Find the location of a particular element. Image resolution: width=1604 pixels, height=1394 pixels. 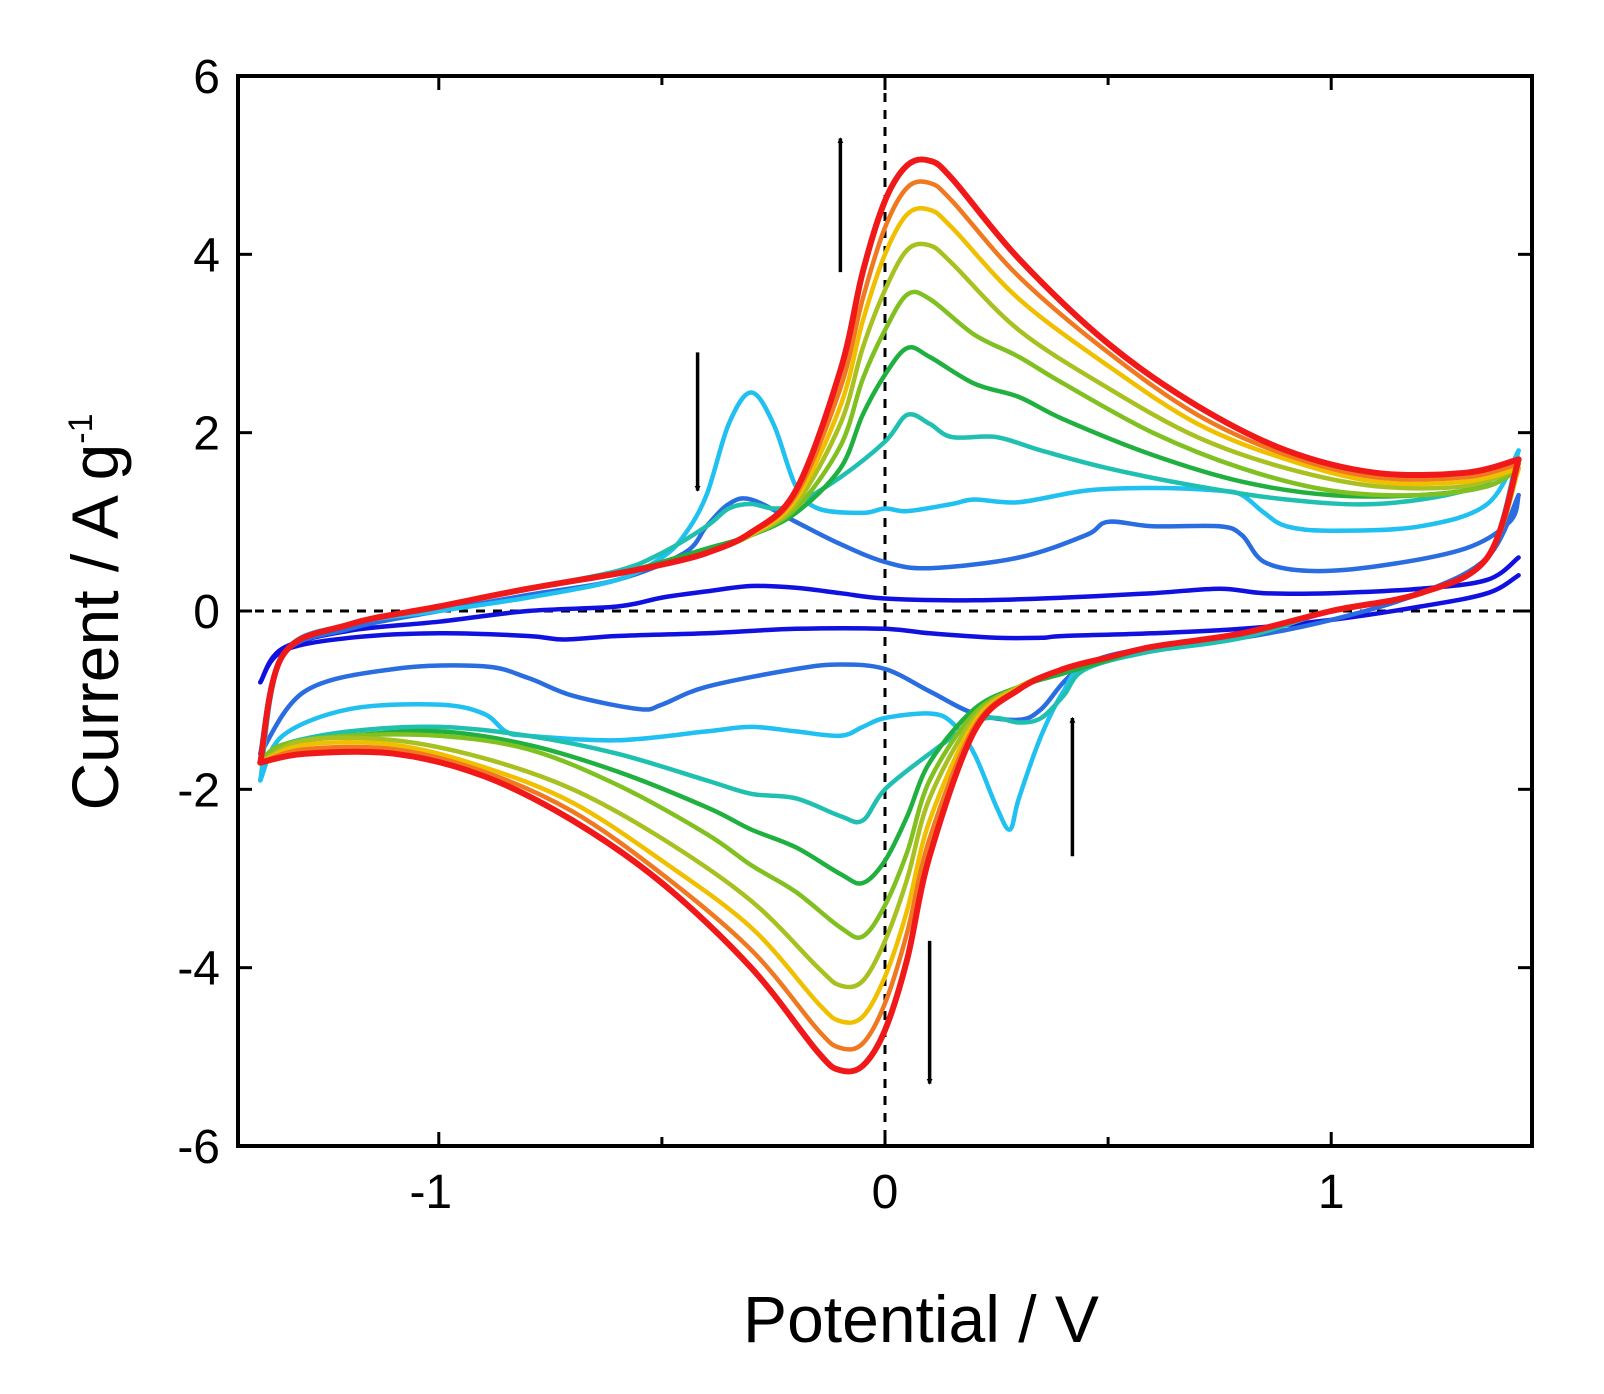

y-tick-label: 2 is located at coordinates (206, 434).